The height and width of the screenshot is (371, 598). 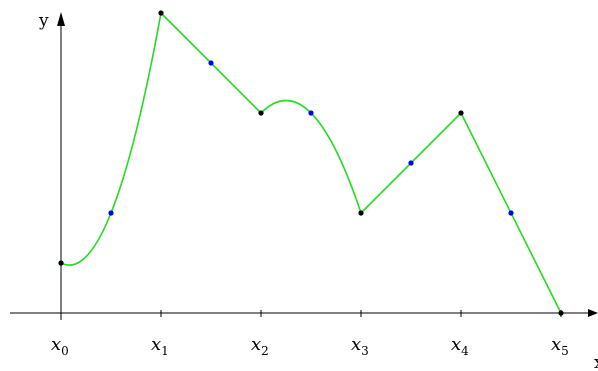 What do you see at coordinates (61, 19) in the screenshot?
I see `y-axis-arrow` at bounding box center [61, 19].